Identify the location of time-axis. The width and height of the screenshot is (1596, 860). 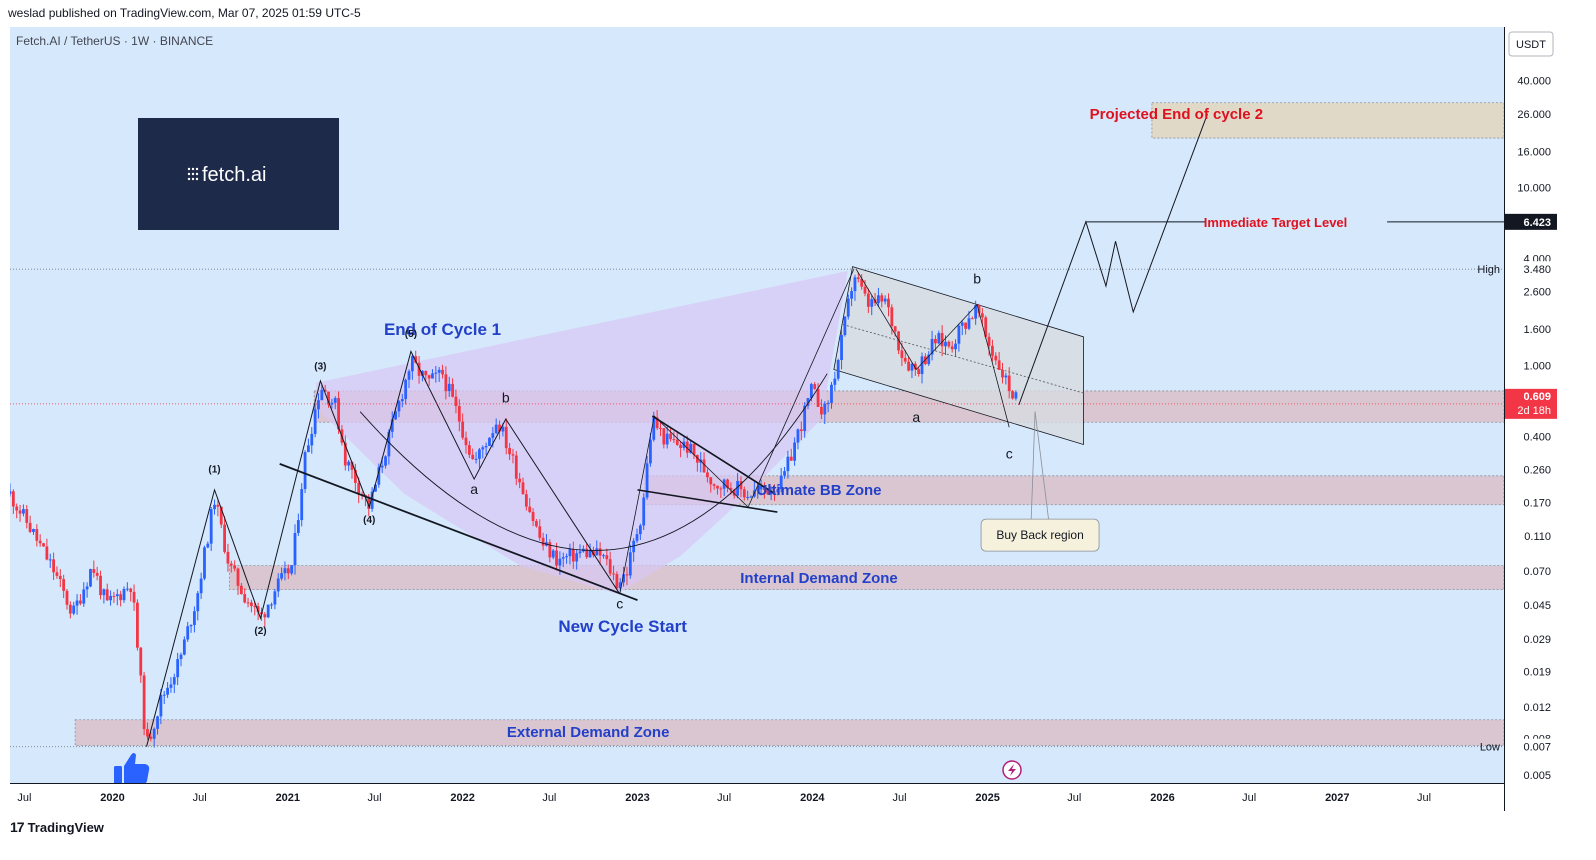
(757, 797).